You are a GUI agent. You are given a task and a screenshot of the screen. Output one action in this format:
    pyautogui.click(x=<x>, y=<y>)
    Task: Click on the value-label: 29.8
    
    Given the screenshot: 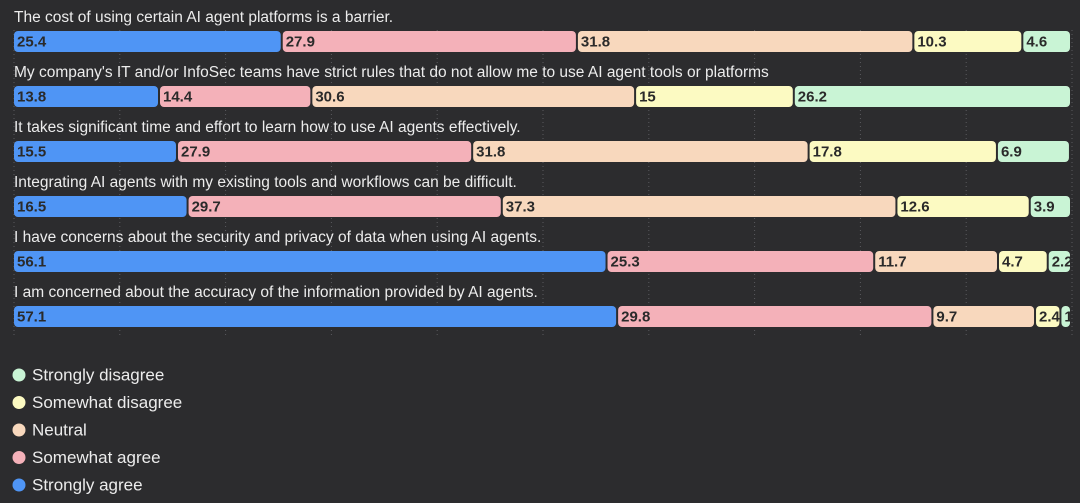 What is the action you would take?
    pyautogui.click(x=635, y=316)
    